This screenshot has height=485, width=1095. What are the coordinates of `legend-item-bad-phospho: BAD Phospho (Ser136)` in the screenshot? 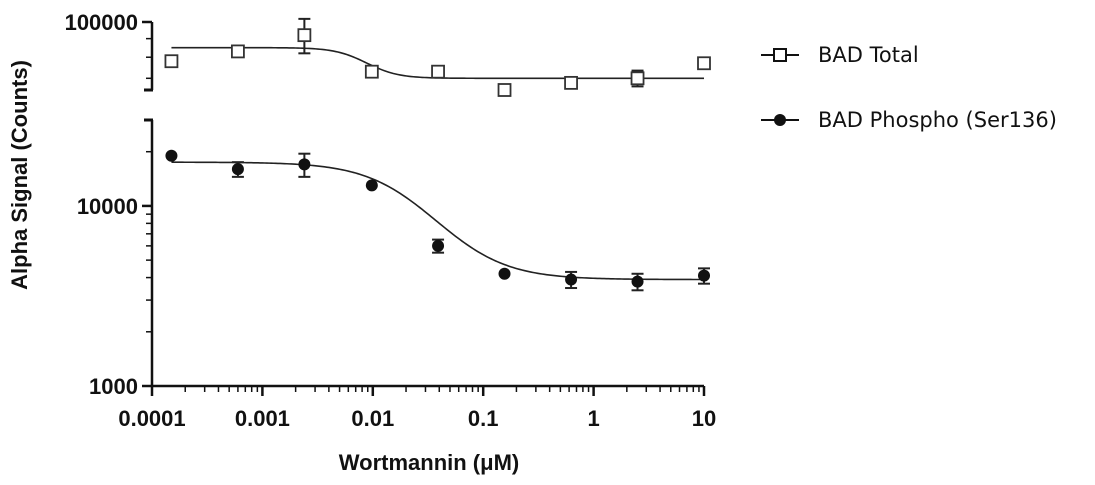 It's located at (909, 120).